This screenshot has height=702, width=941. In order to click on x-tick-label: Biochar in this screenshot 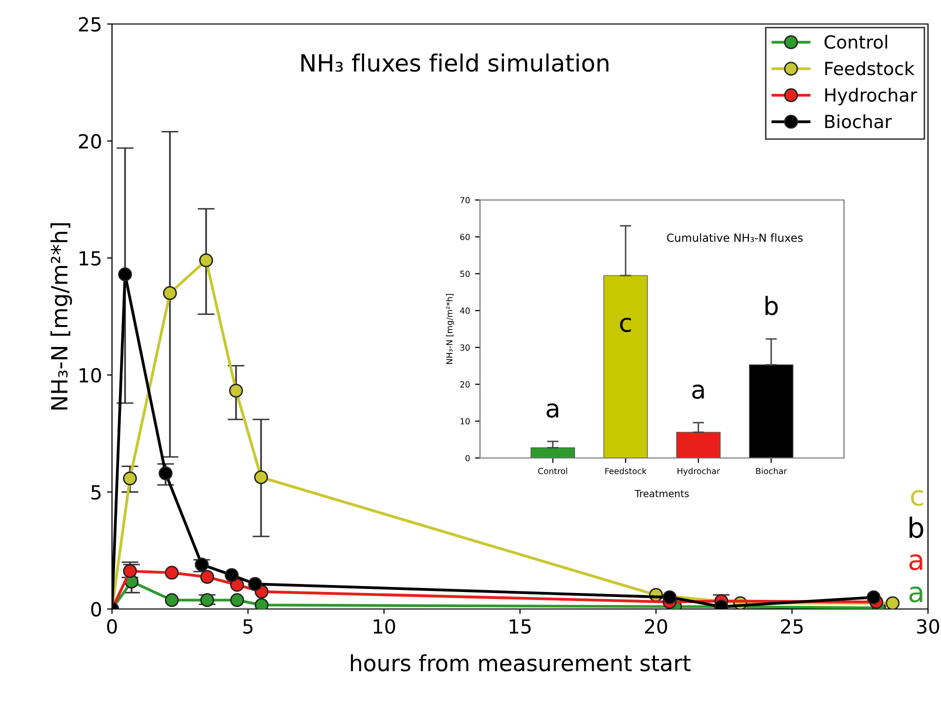, I will do `click(771, 471)`.